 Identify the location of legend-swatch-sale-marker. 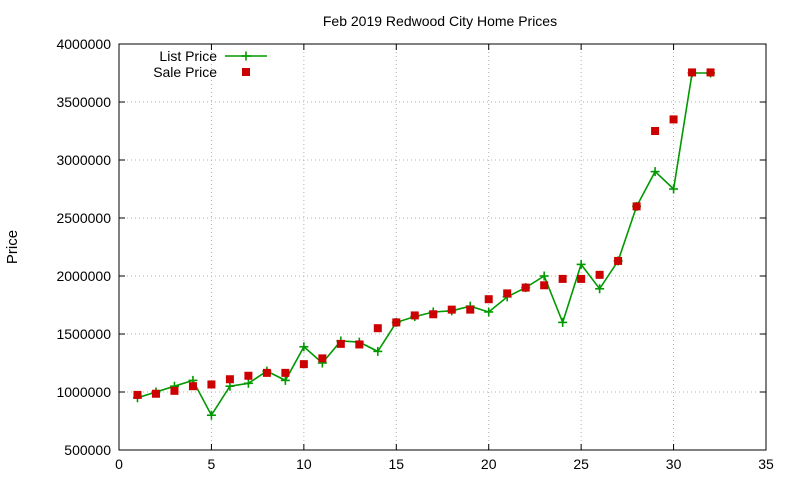
(246, 72).